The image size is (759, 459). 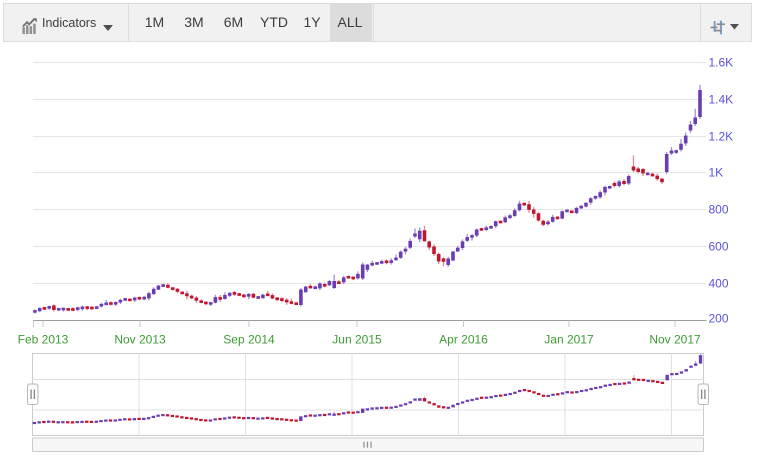 I want to click on svg-text: Jan 2017, so click(x=569, y=340).